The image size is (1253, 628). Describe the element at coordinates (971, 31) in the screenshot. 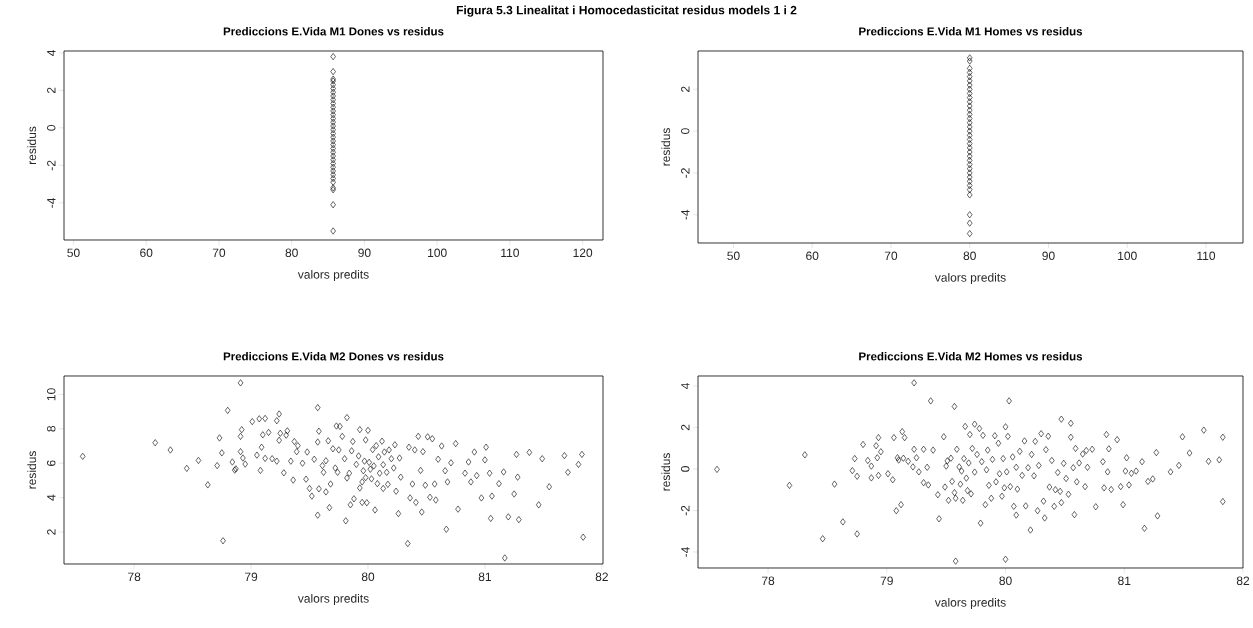

I see `chart-title: Prediccions E.Vida M1 Homes vs residus` at that location.